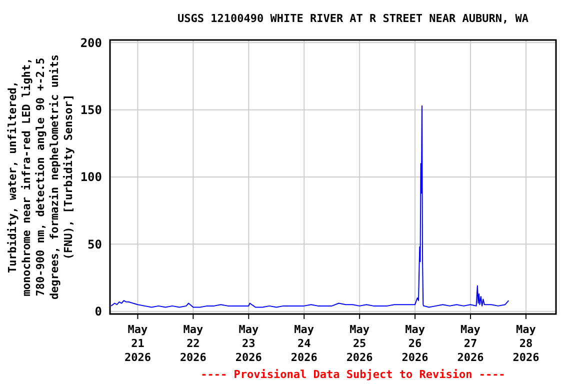 The image size is (576, 384). I want to click on x-tick-label: May 28 2026, so click(526, 343).